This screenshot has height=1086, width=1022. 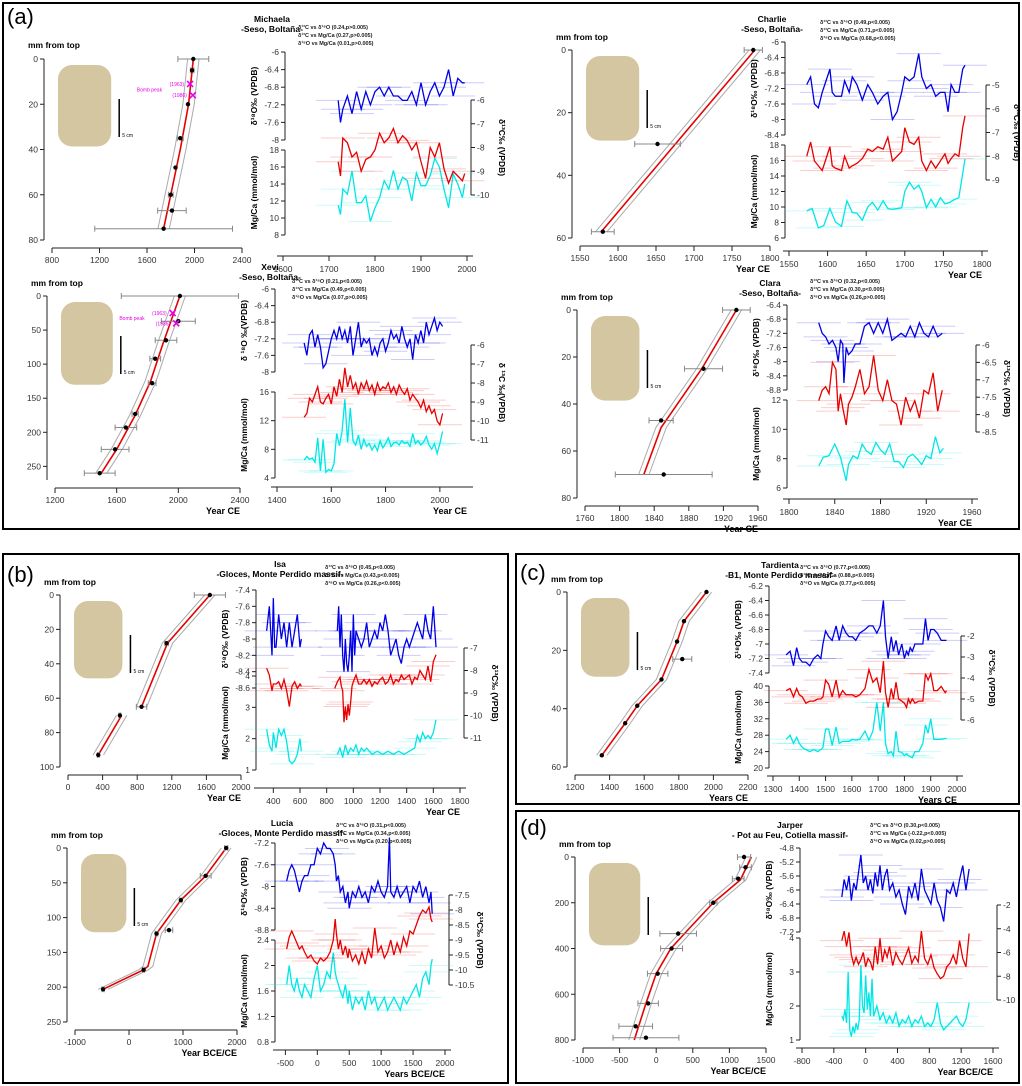 I want to click on tick-label: -7.6, so click(x=261, y=355).